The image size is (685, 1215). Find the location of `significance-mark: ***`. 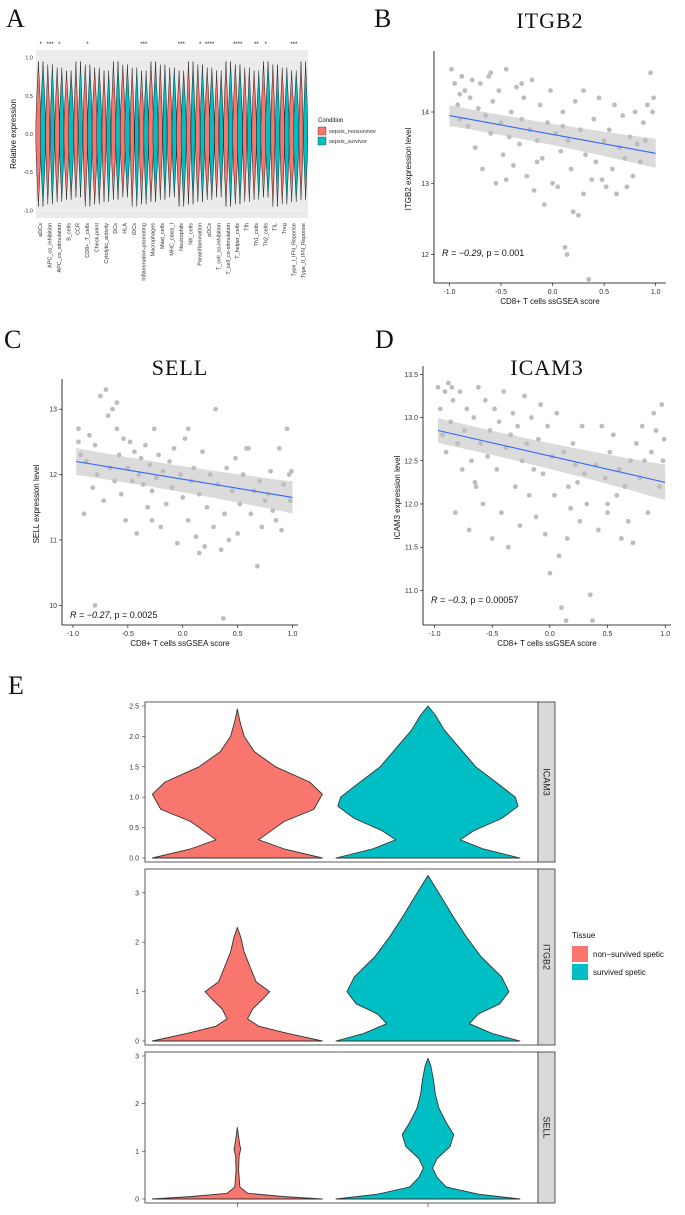

significance-mark: *** is located at coordinates (51, 45).